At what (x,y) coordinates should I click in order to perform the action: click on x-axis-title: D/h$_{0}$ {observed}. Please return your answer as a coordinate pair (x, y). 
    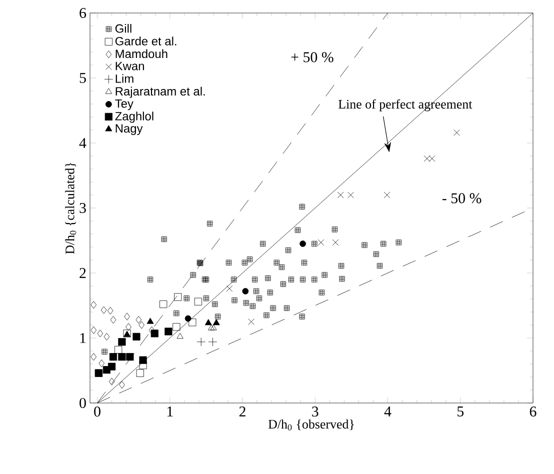
    Looking at the image, I should click on (311, 424).